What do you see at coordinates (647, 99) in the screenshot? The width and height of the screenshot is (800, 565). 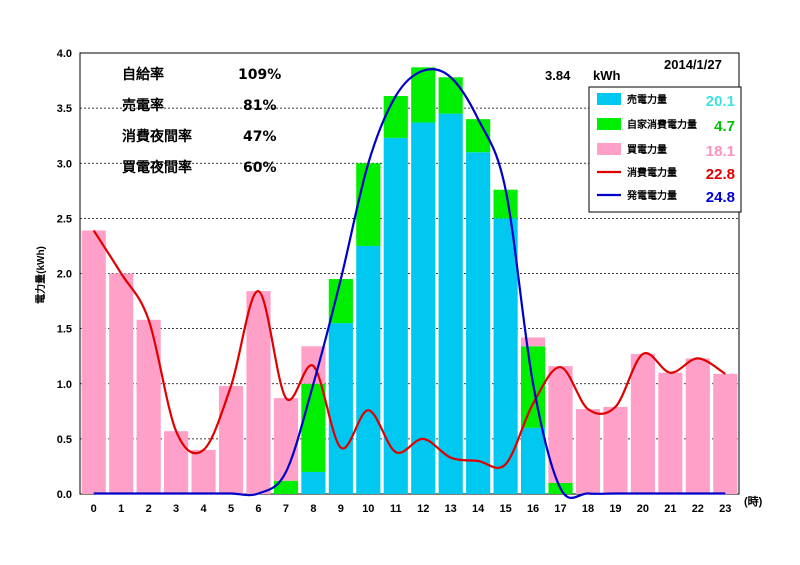 I see `legend-label: 売電力量` at bounding box center [647, 99].